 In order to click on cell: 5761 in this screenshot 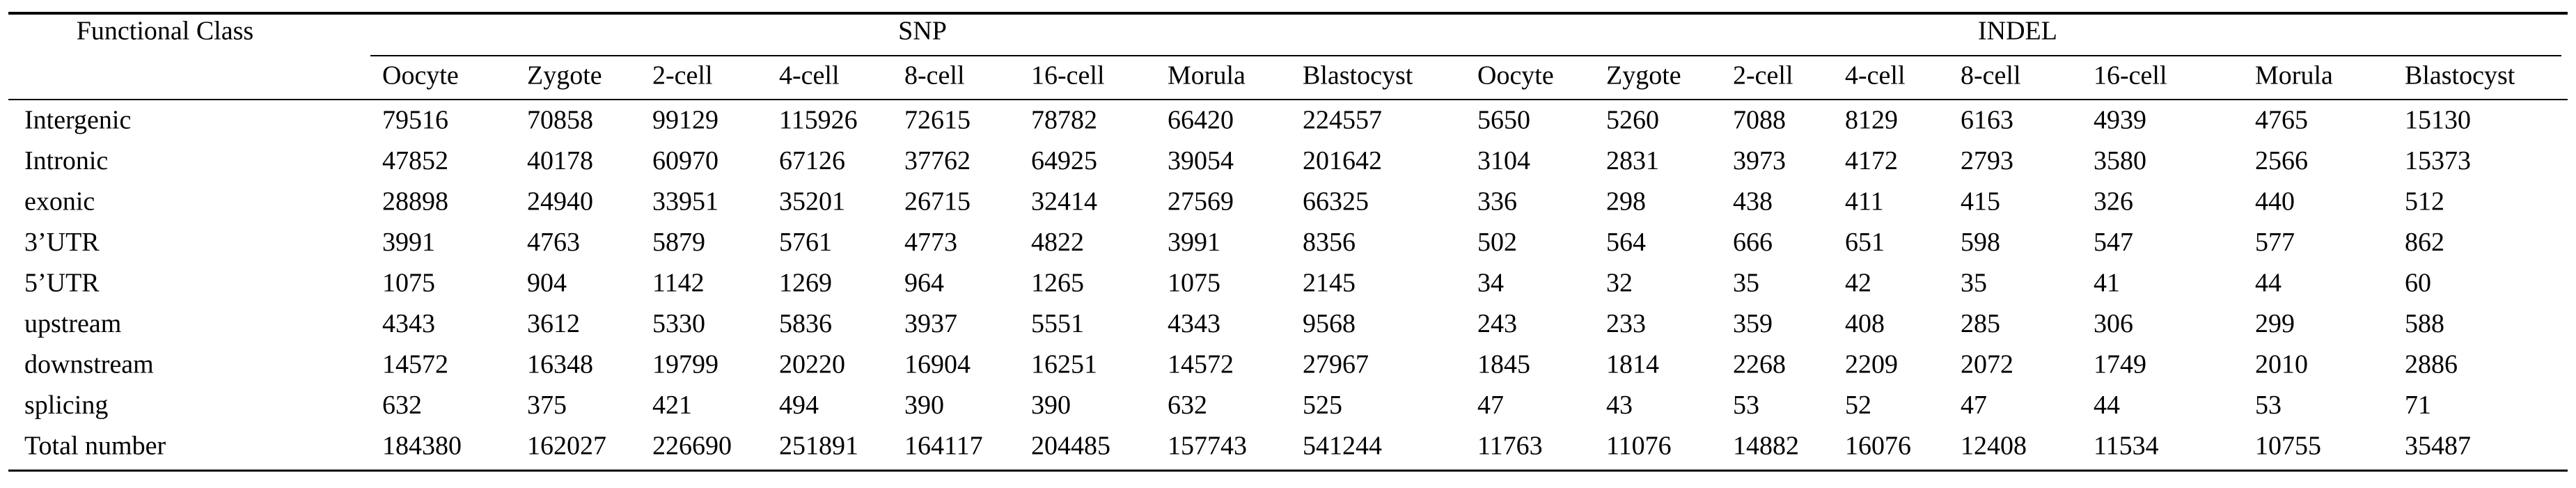, I will do `click(805, 242)`.